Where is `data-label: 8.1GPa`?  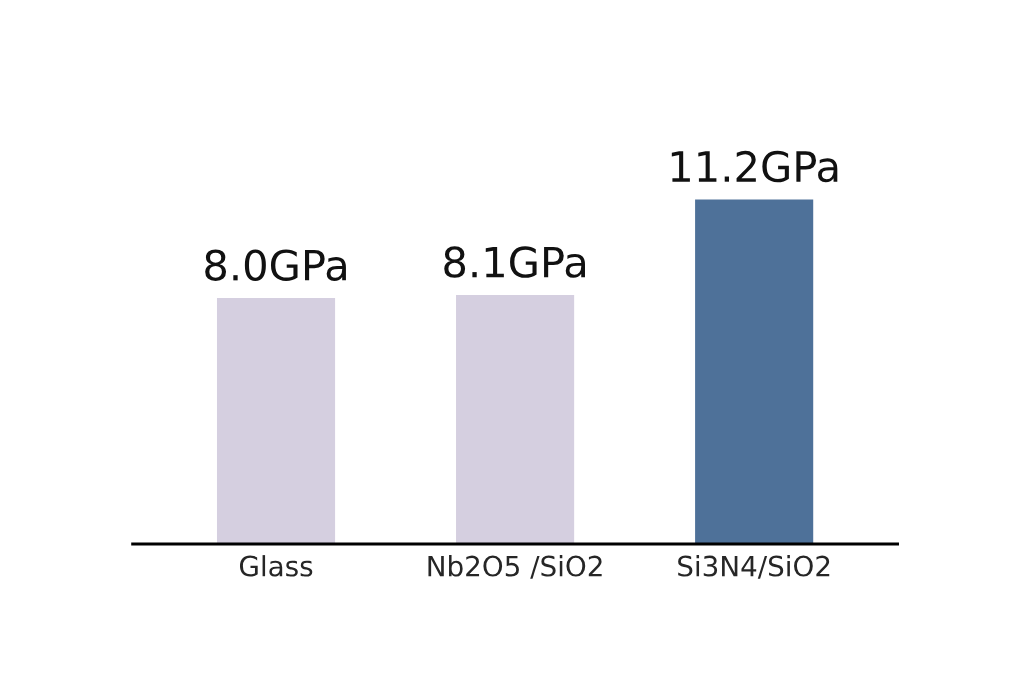 data-label: 8.1GPa is located at coordinates (514, 262).